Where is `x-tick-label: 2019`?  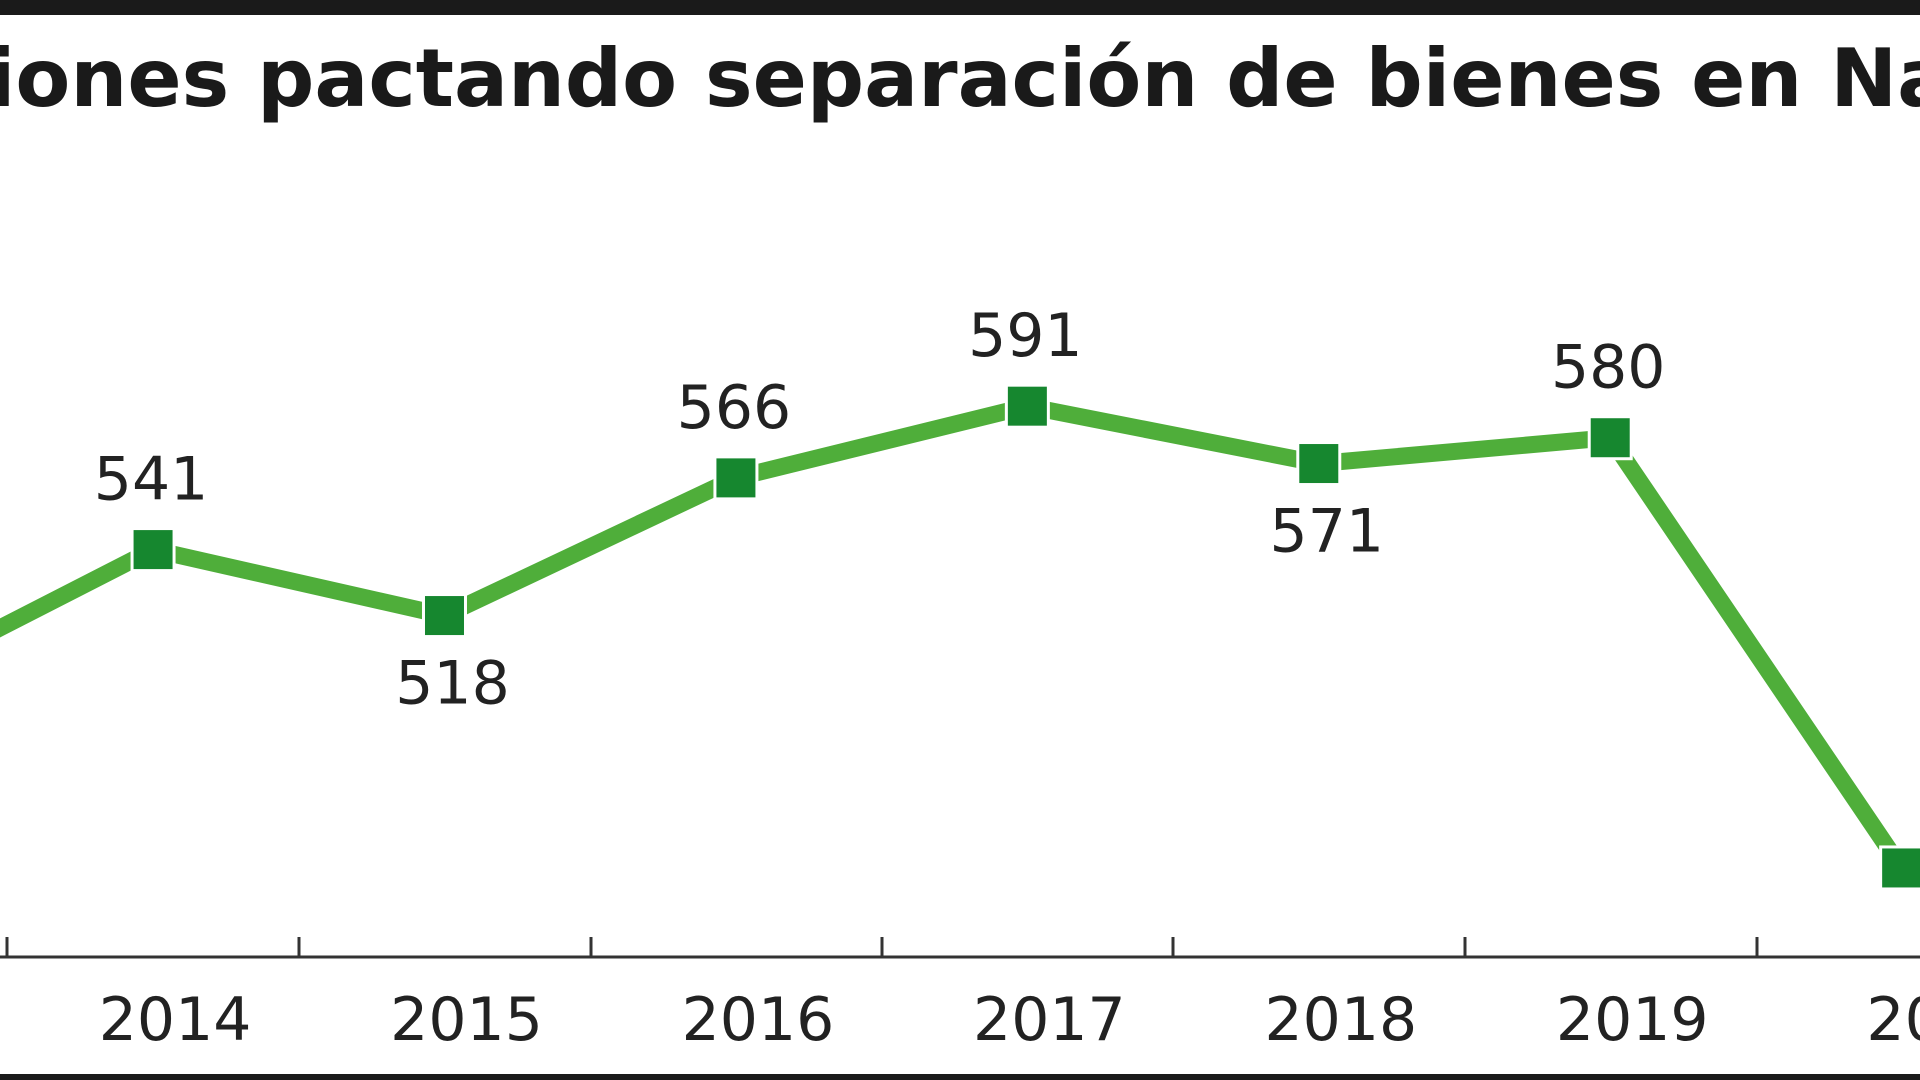 x-tick-label: 2019 is located at coordinates (1632, 1020).